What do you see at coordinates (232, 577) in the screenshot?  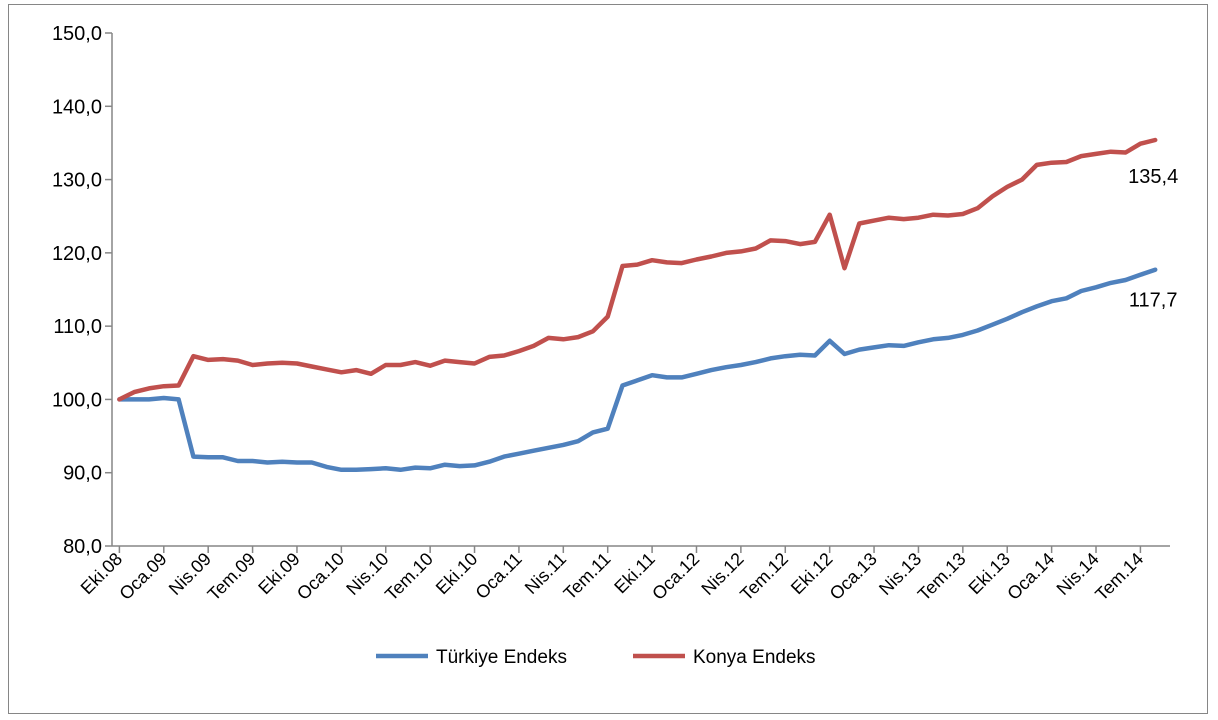 I see `x-tick-label: Tem.09` at bounding box center [232, 577].